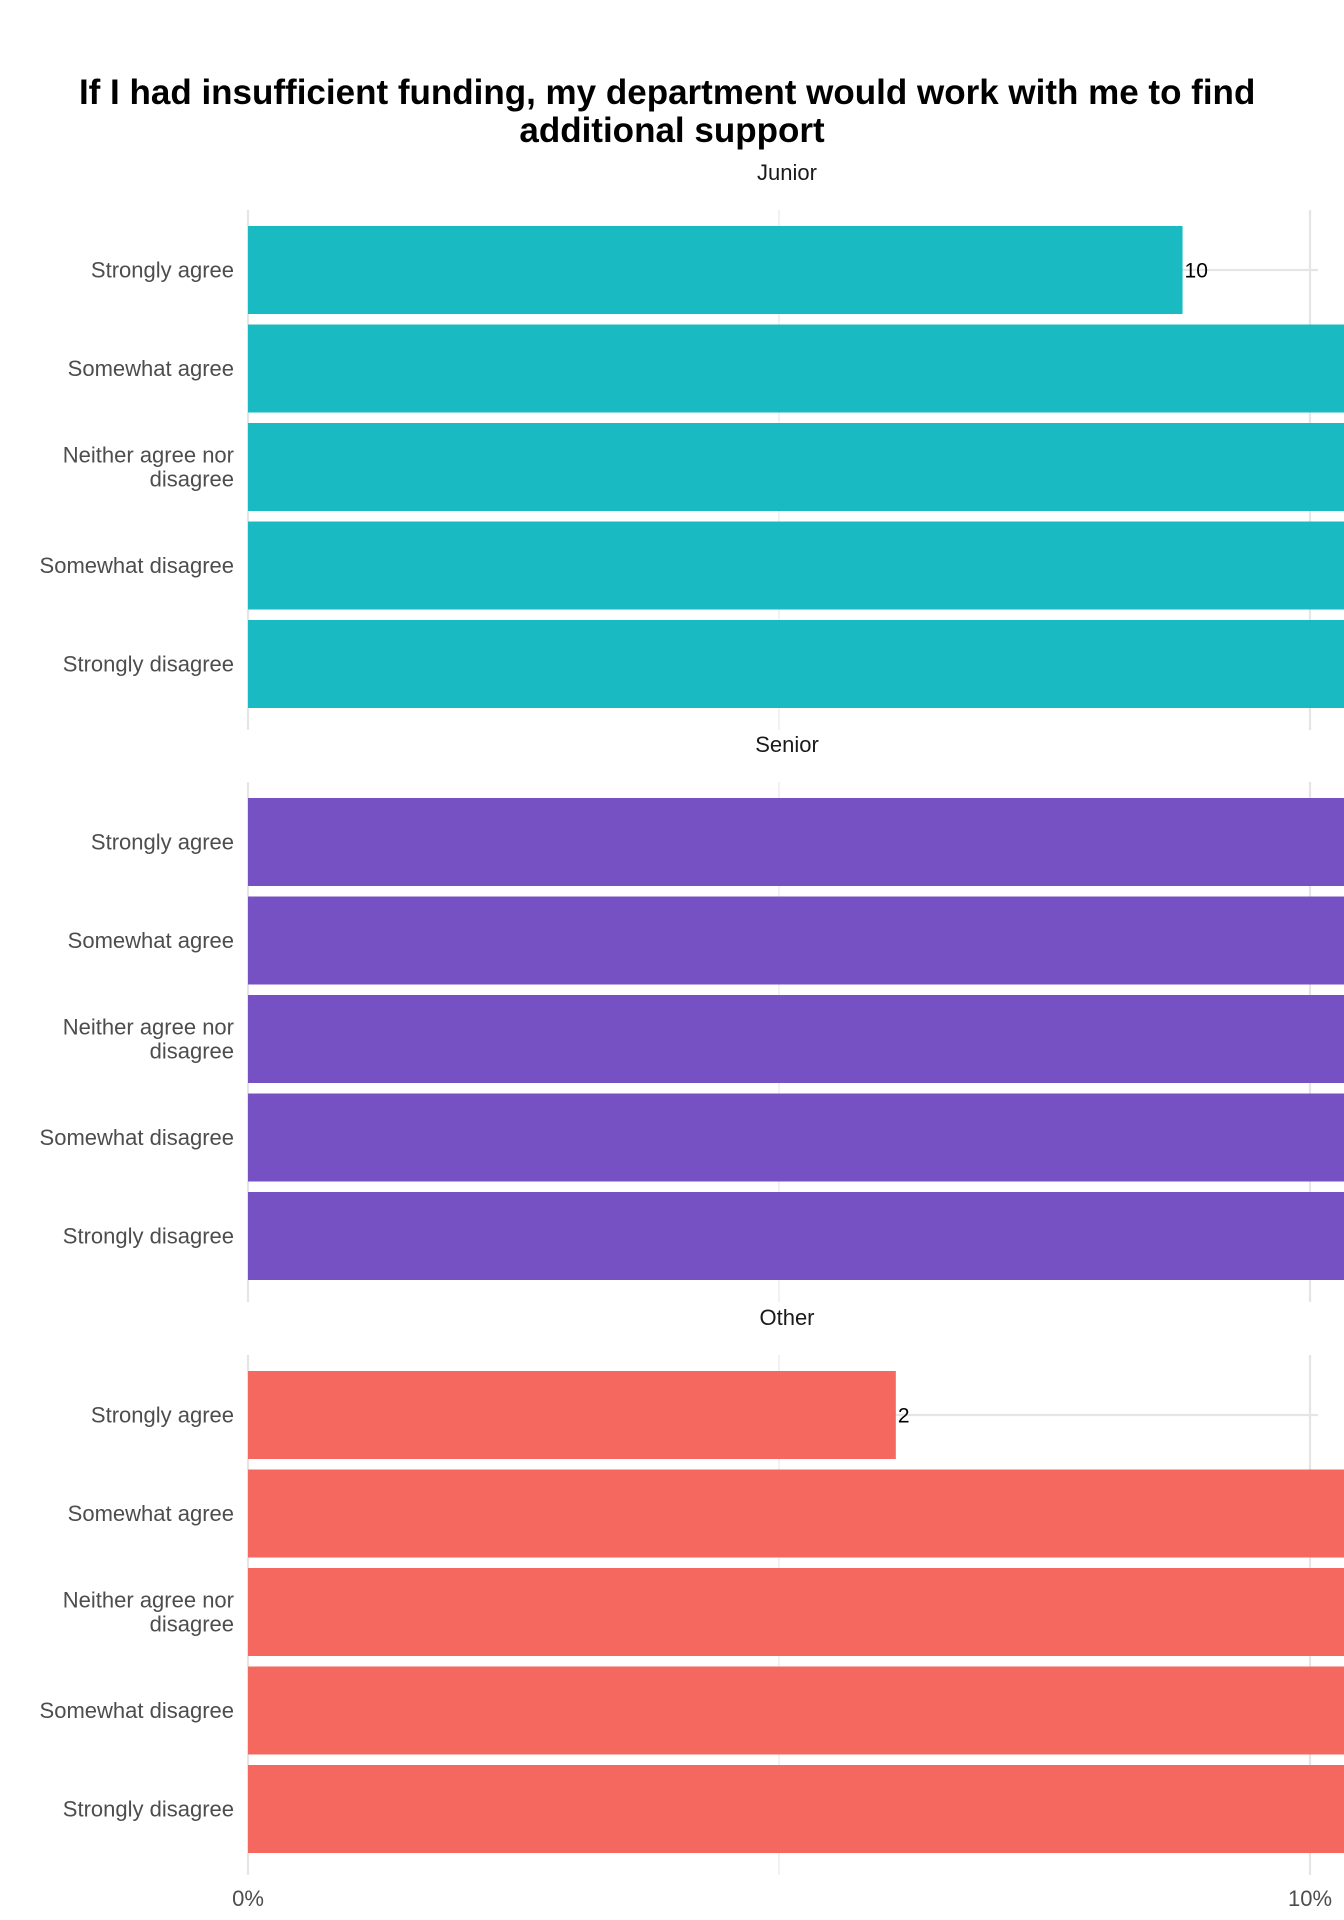 The height and width of the screenshot is (1920, 1344). I want to click on panel-label-other: Other, so click(786, 1317).